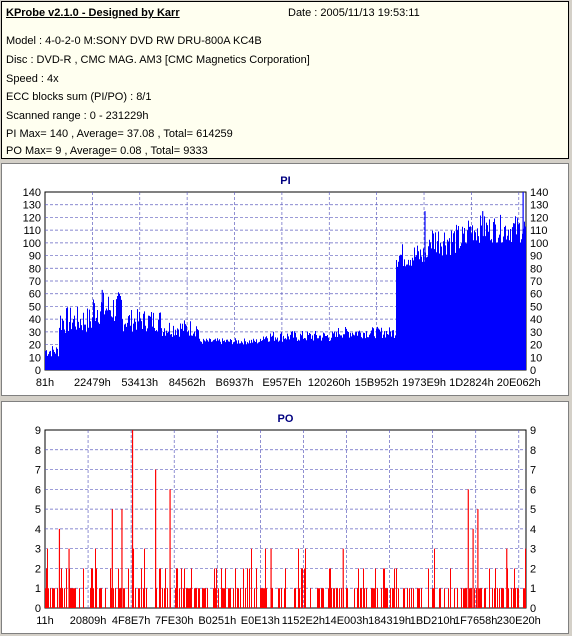 Image resolution: width=572 pixels, height=636 pixels. What do you see at coordinates (32, 206) in the screenshot?
I see `y-tick-label-left: 130` at bounding box center [32, 206].